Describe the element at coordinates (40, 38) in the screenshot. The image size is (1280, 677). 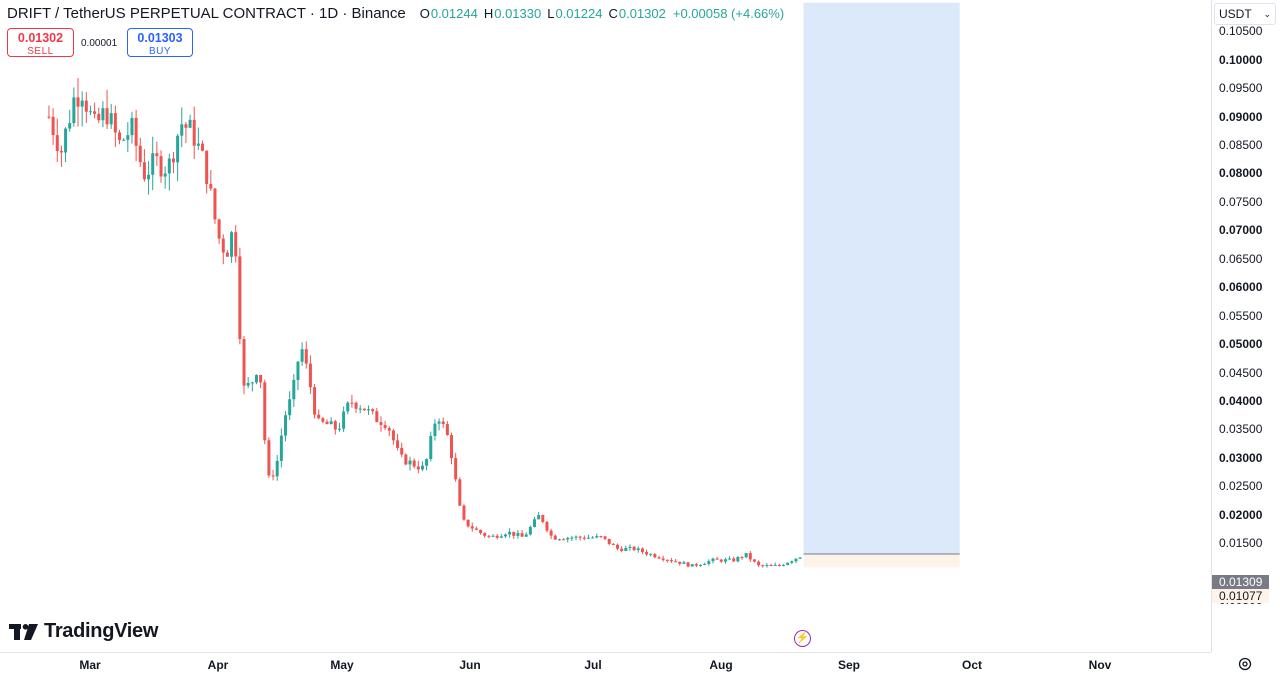
I see `sell-price: 0.01302` at that location.